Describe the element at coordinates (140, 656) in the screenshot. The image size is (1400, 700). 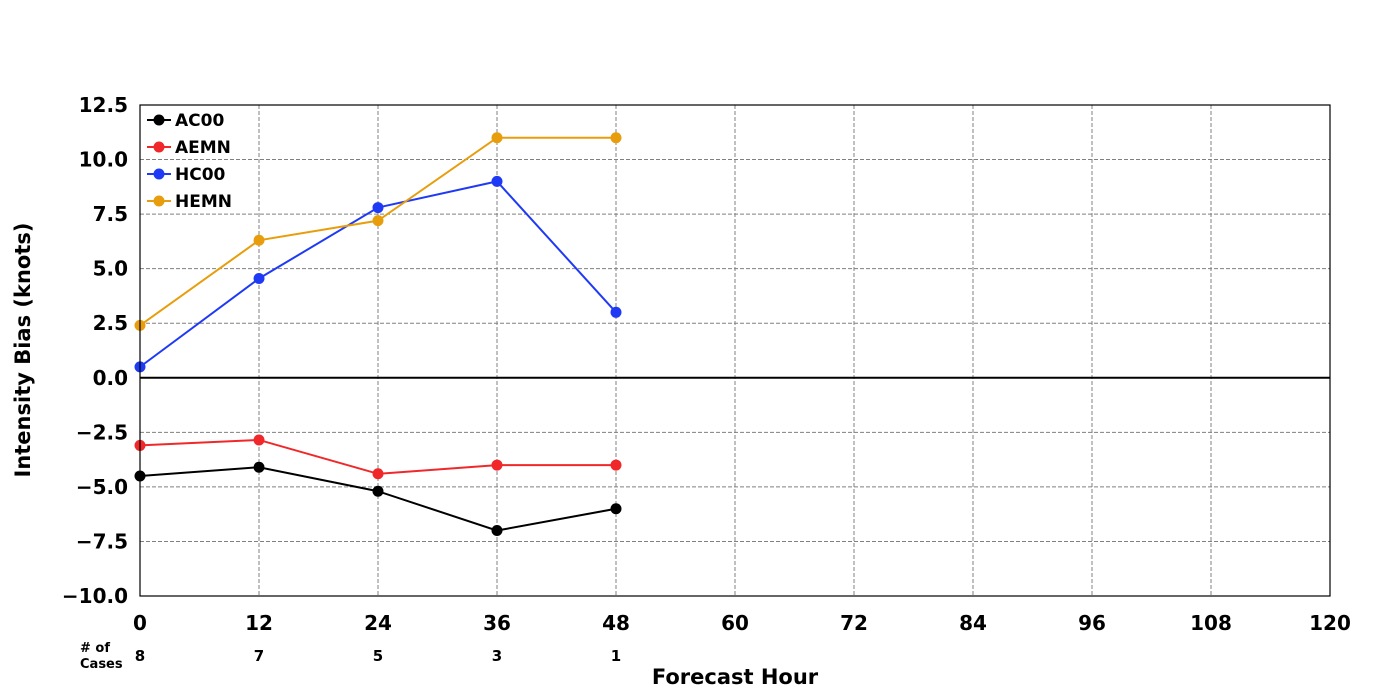
I see `cases-count: 8` at that location.